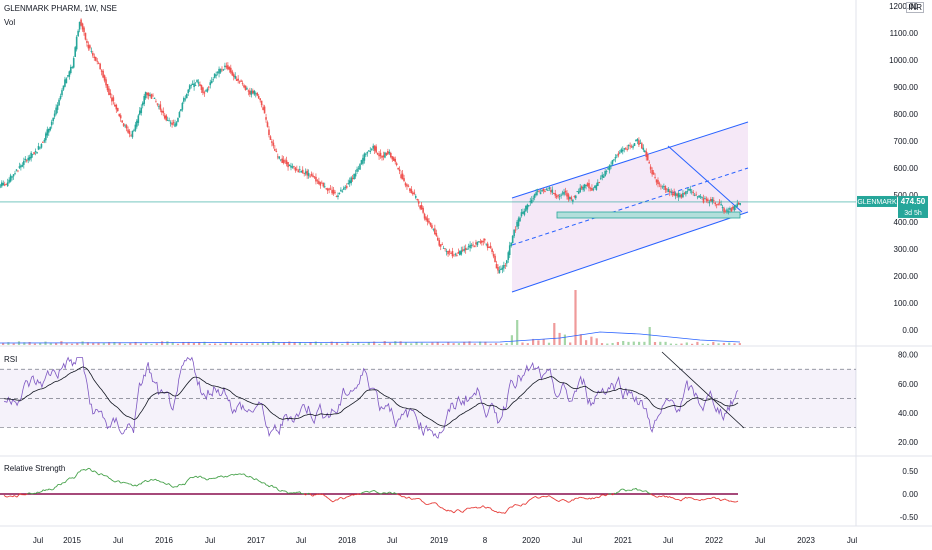 The height and width of the screenshot is (550, 932). Describe the element at coordinates (915, 7) in the screenshot. I see `currency-badge: INR` at that location.